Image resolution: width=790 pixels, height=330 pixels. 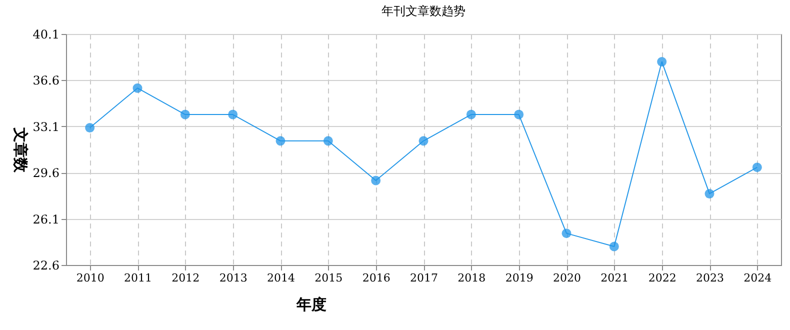 I want to click on x-tick-label: 2018, so click(x=472, y=278).